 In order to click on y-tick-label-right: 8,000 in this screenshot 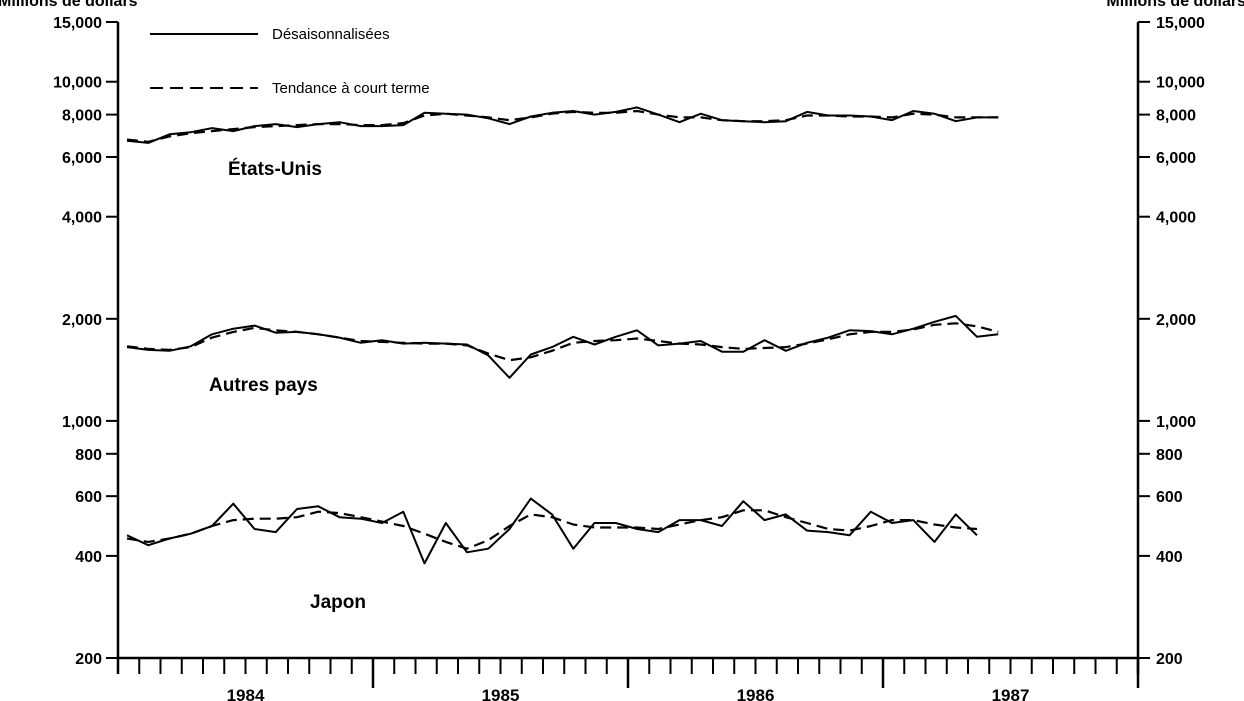, I will do `click(1176, 116)`.